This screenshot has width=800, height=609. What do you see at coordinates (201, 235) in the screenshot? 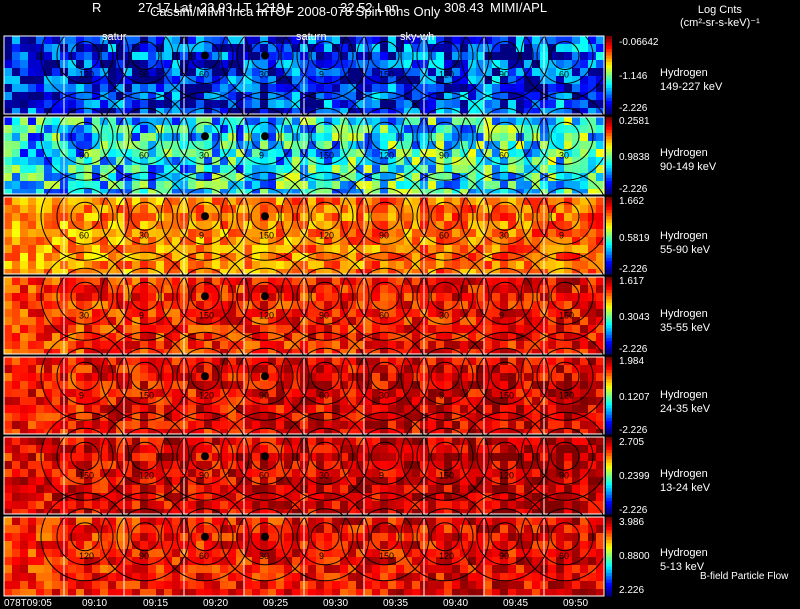
I see `contour-label: 9` at bounding box center [201, 235].